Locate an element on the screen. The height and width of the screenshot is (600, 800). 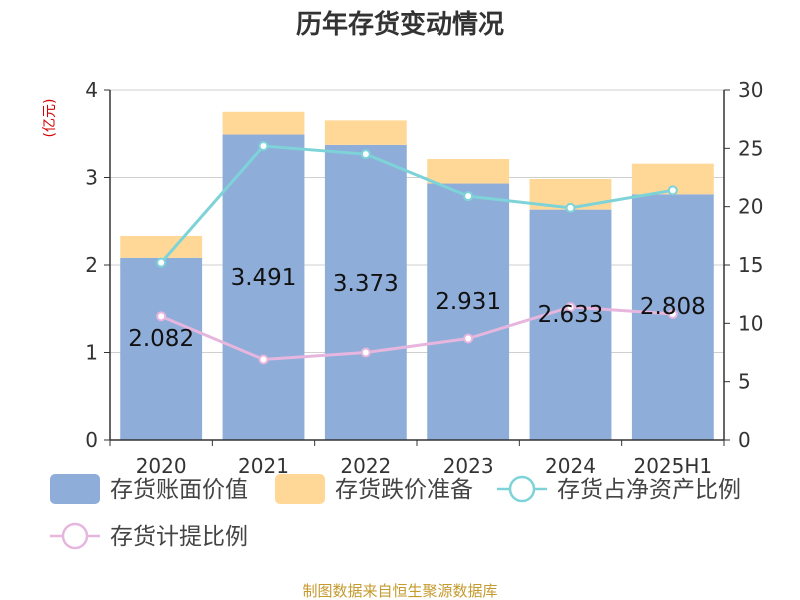
right-tick-label: 30 is located at coordinates (750, 90).